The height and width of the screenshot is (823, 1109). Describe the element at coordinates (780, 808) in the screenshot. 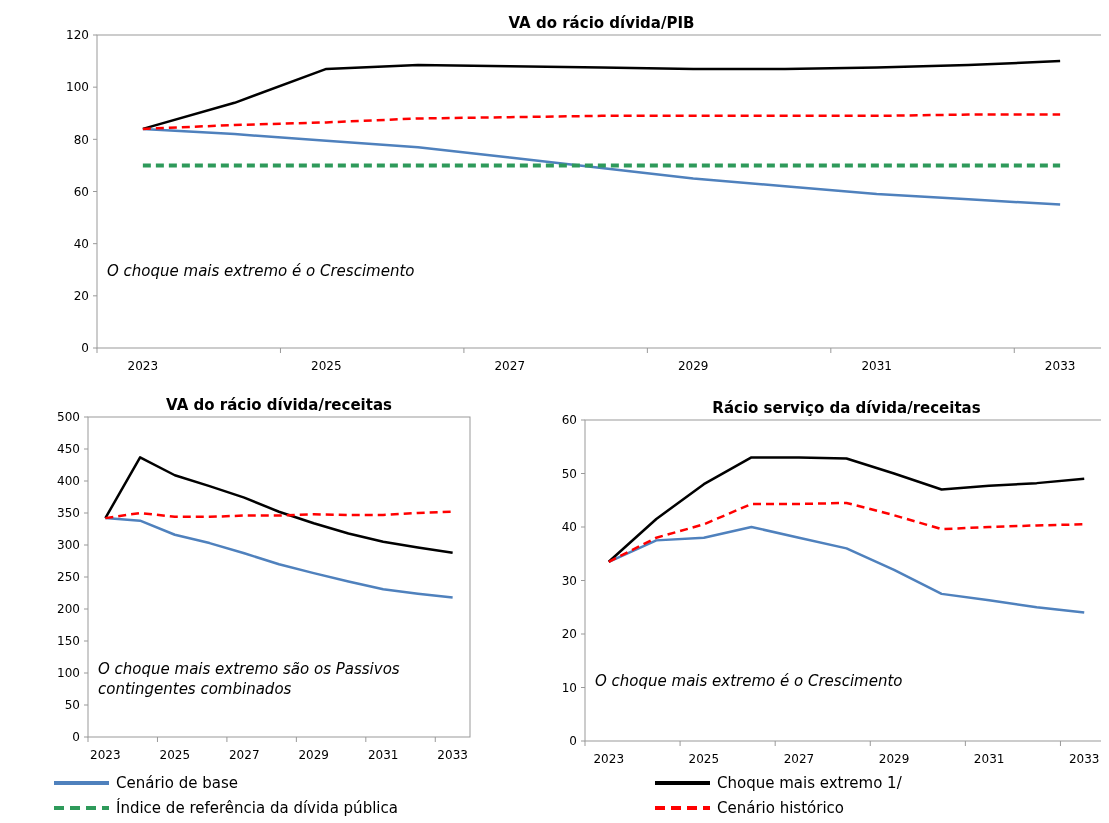

I see `legend-label: Cenário histórico` at that location.